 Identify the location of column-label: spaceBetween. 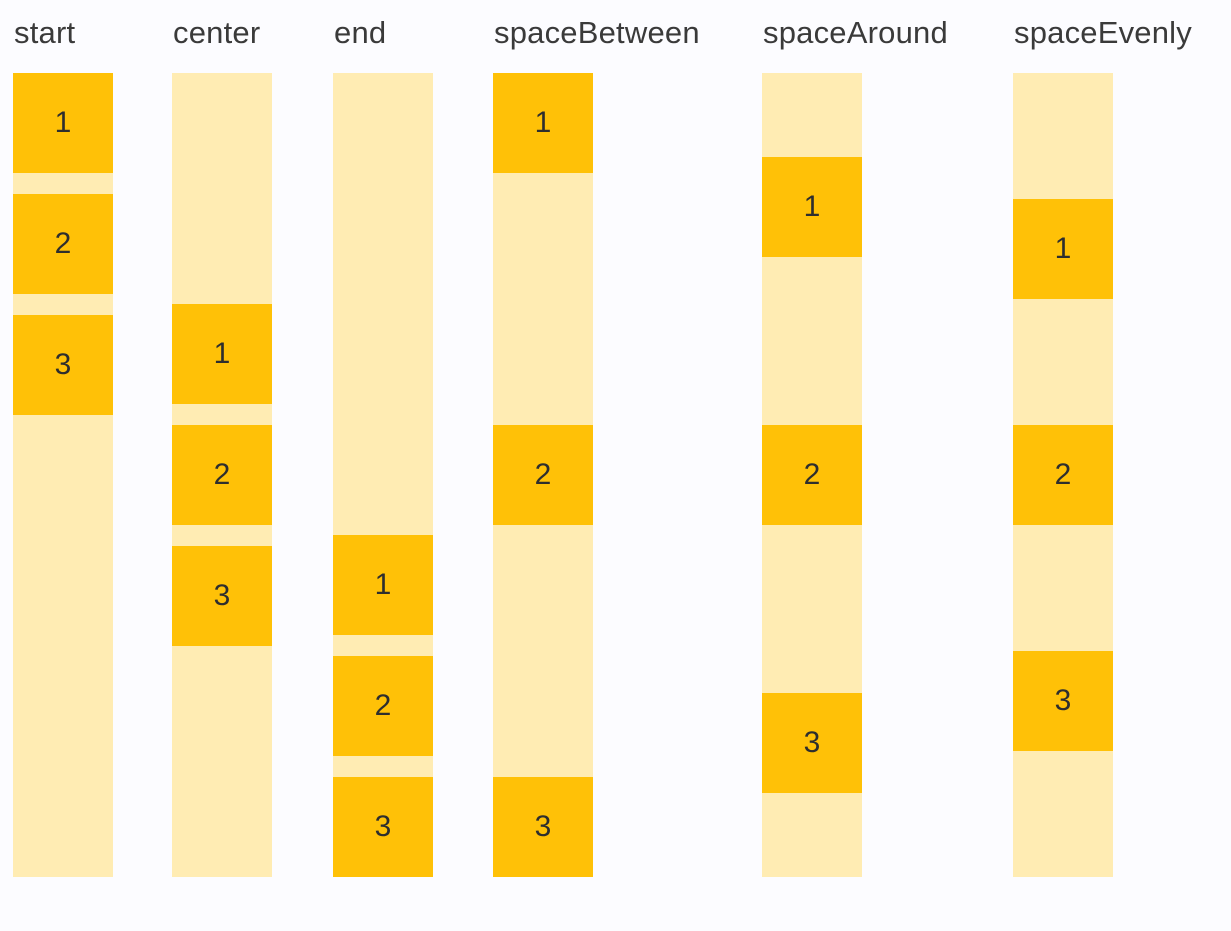
(597, 32).